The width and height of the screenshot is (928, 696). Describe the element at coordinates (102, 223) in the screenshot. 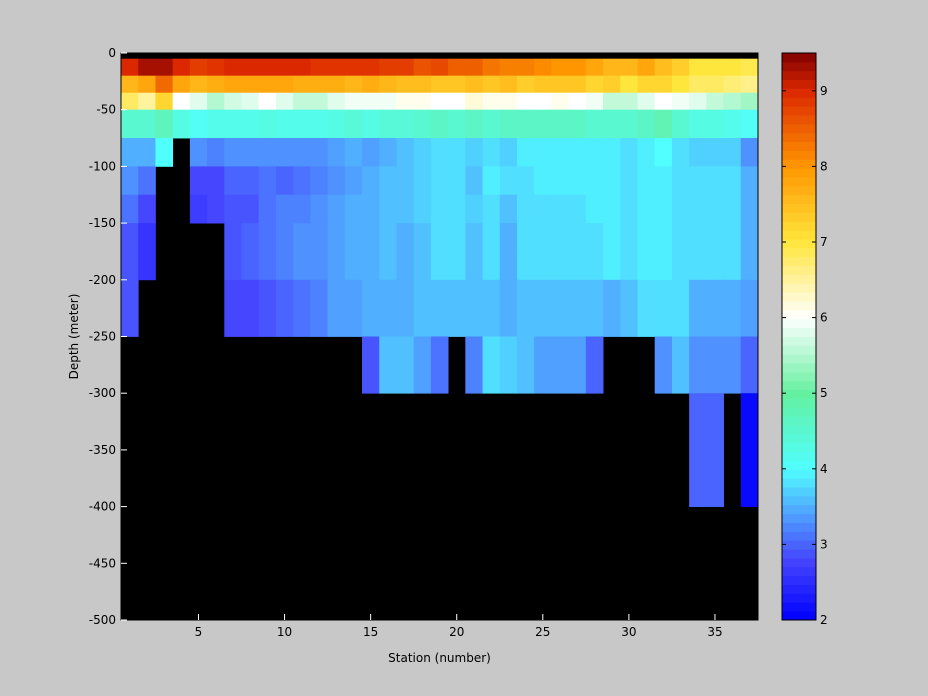

I see `y-tick-label: -150` at that location.